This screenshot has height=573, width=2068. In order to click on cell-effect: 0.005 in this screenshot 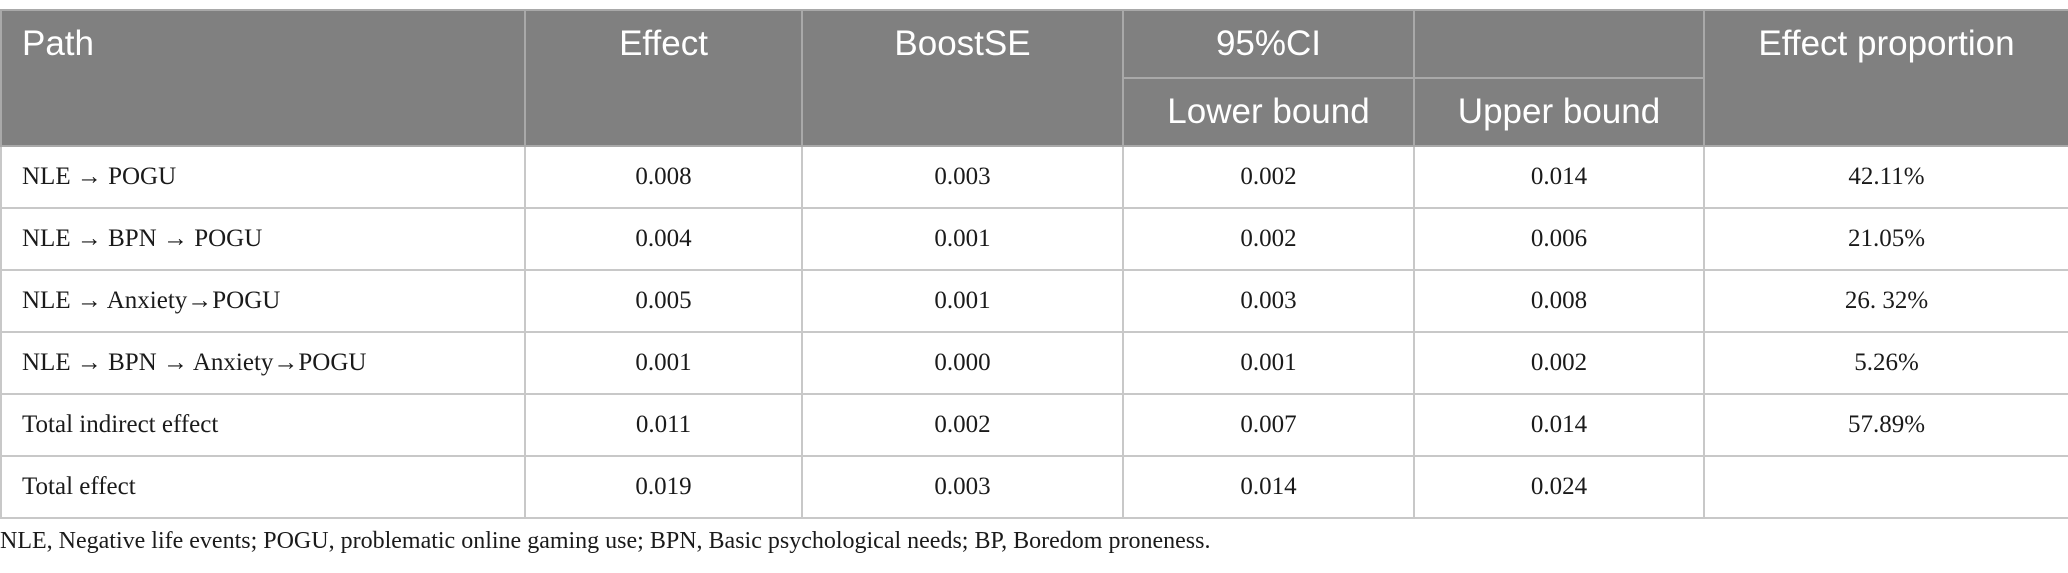, I will do `click(663, 301)`.